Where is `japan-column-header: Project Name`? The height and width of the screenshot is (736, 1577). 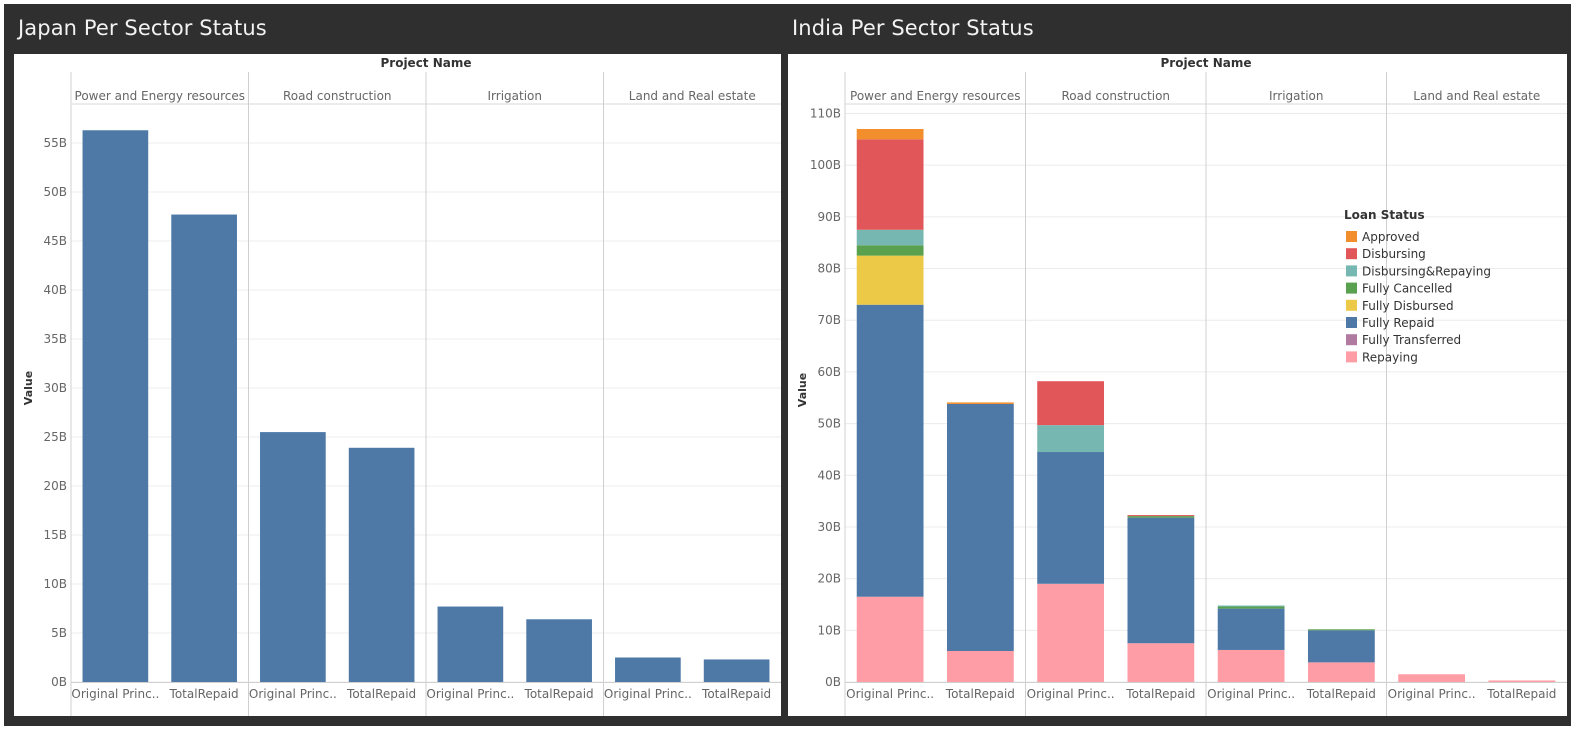 japan-column-header: Project Name is located at coordinates (425, 63).